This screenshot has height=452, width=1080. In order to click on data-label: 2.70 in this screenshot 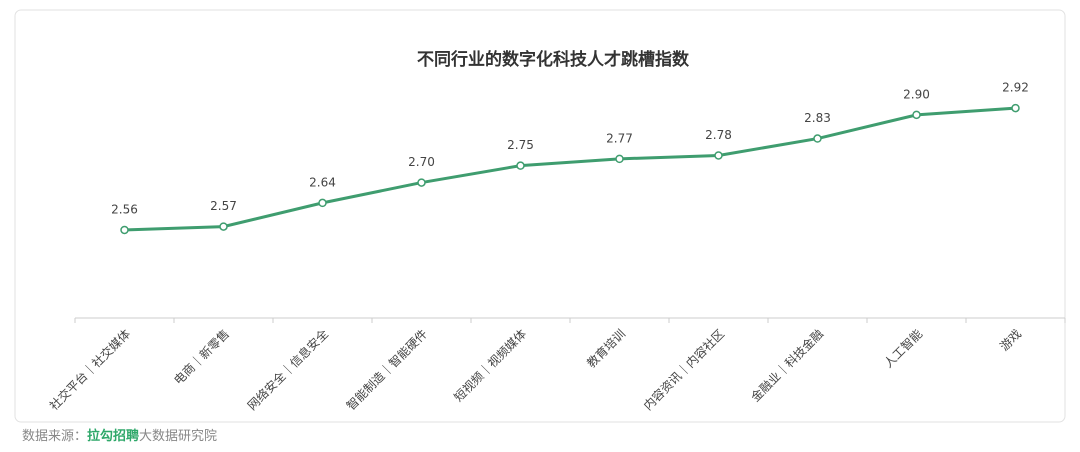, I will do `click(421, 162)`.